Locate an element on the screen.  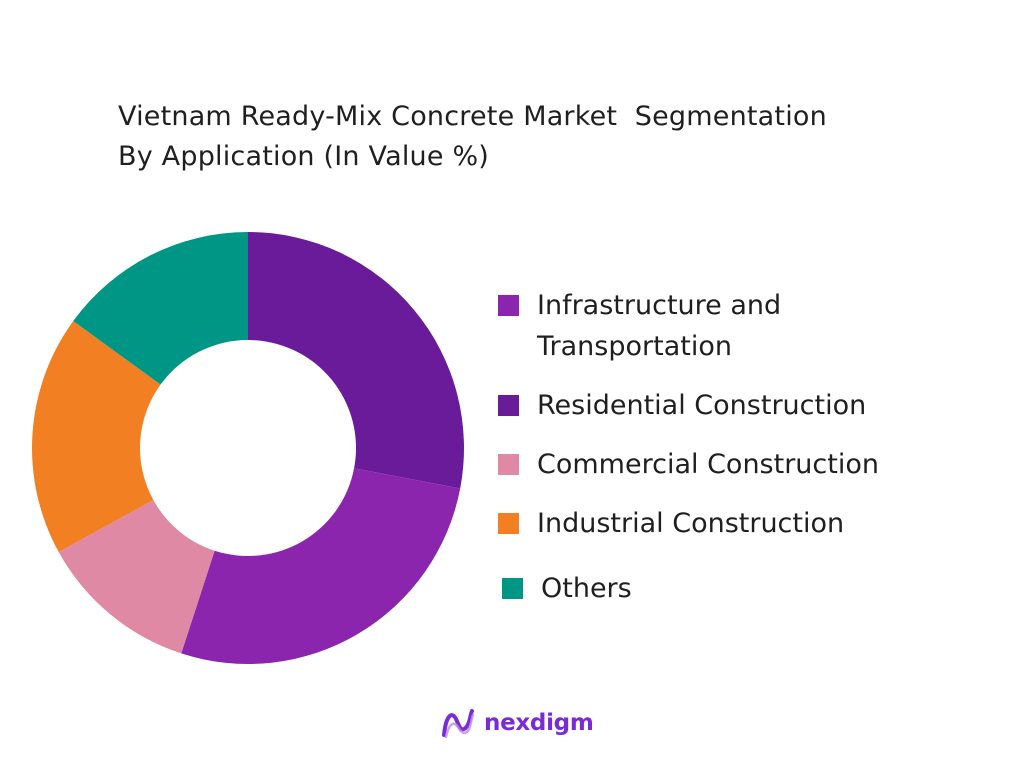
donut-slice-others is located at coordinates (161, 308).